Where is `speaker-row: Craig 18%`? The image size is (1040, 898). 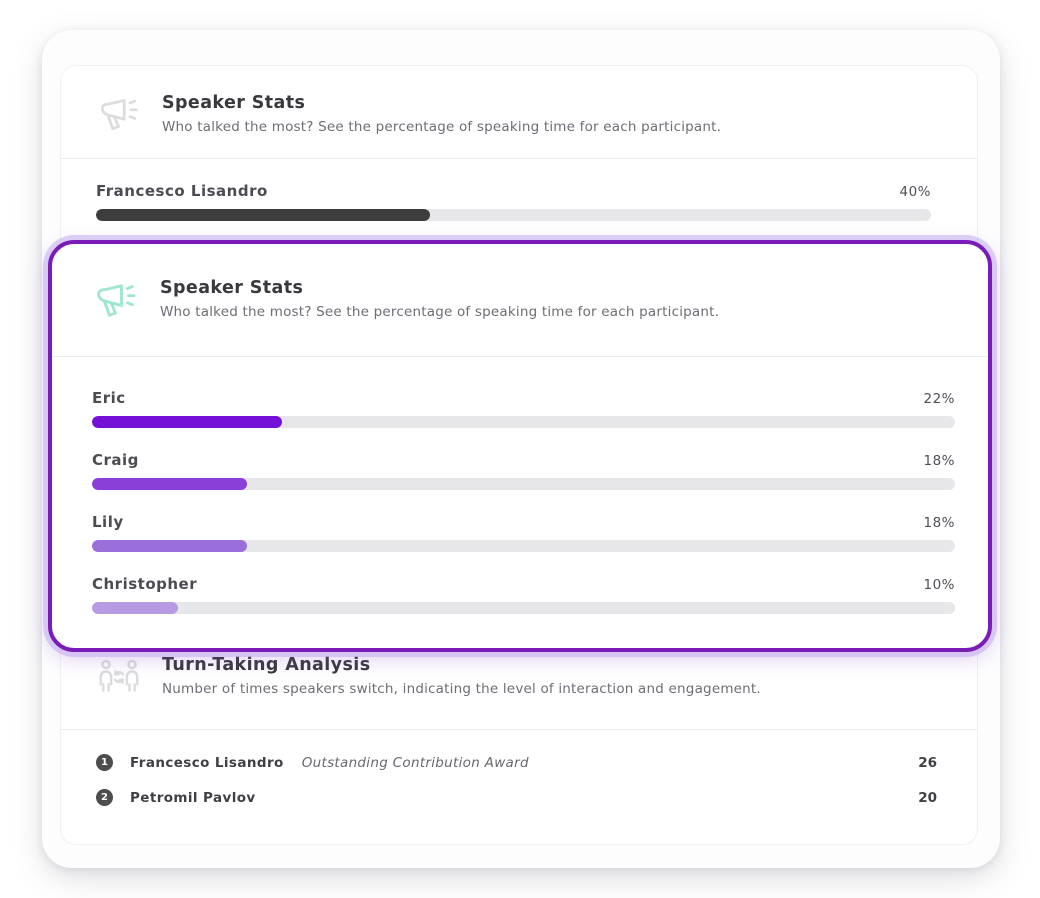 speaker-row: Craig 18% is located at coordinates (523, 470).